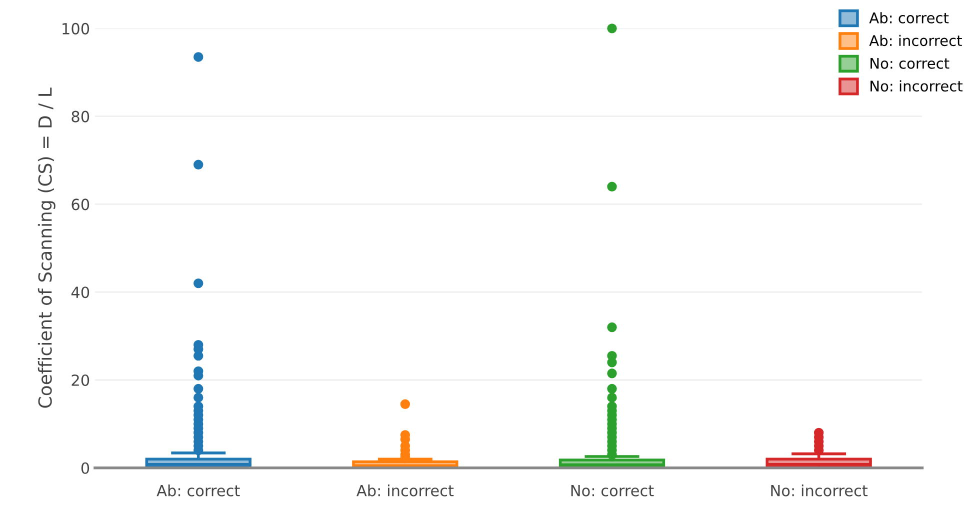 This screenshot has width=979, height=517. Describe the element at coordinates (198, 490) in the screenshot. I see `x-tick-label: Ab: correct` at that location.